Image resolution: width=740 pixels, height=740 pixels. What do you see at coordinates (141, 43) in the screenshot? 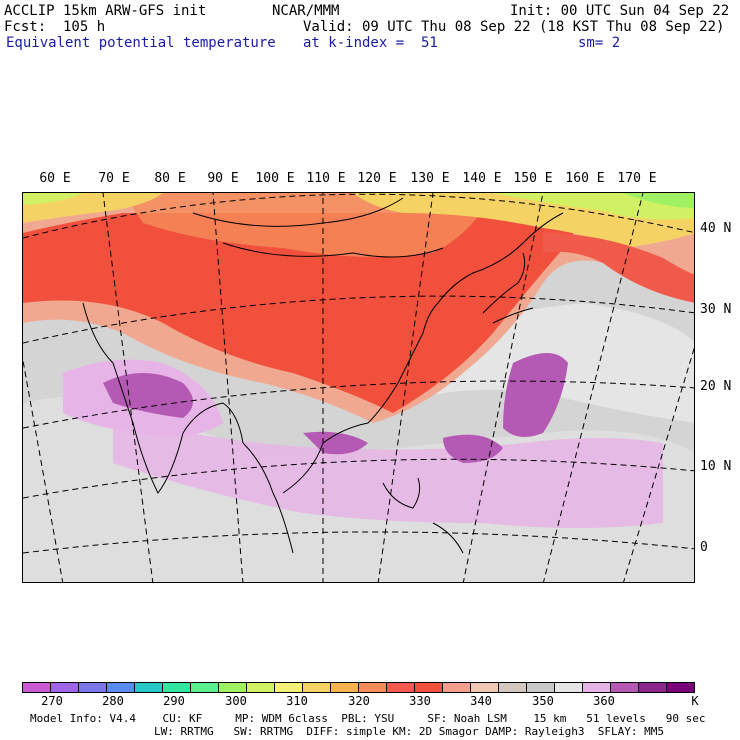
I see `field-name: Equivalent potential temperature` at bounding box center [141, 43].